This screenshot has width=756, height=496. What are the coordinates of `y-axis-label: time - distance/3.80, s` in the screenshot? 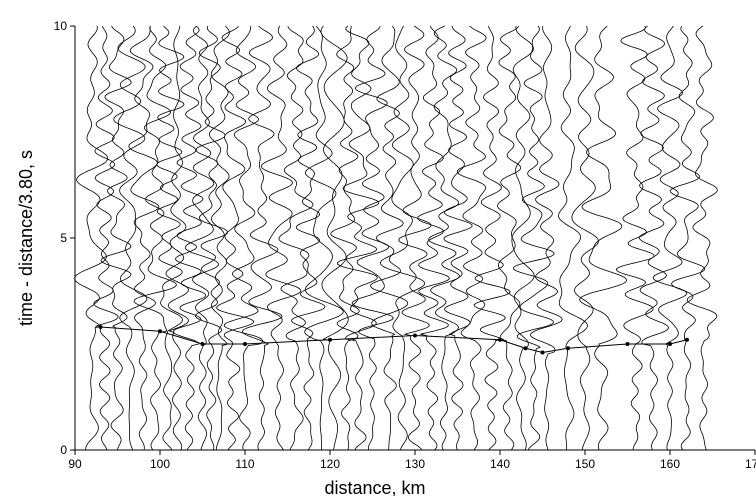 It's located at (26, 238).